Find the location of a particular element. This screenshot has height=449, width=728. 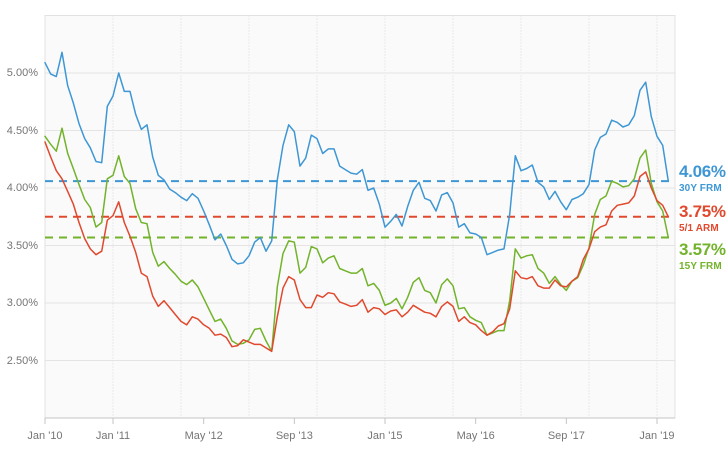

y-axis-label-3-50-: 3.50% is located at coordinates (22, 245).